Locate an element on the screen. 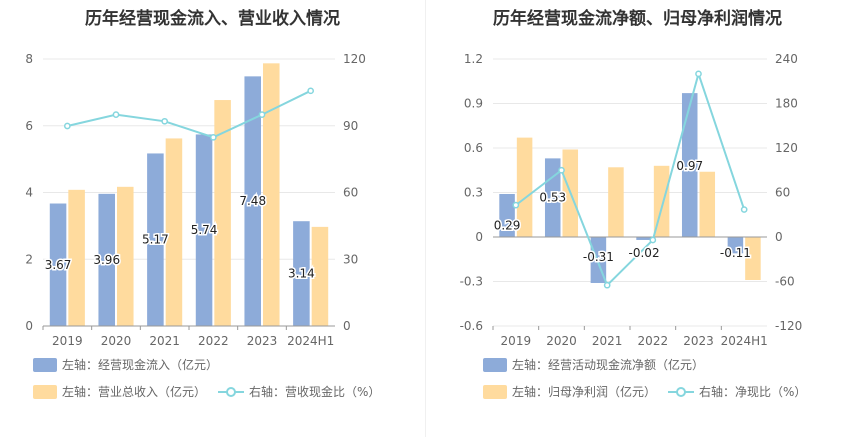 The height and width of the screenshot is (437, 850). right-axis-tick-label: 180 is located at coordinates (786, 104).